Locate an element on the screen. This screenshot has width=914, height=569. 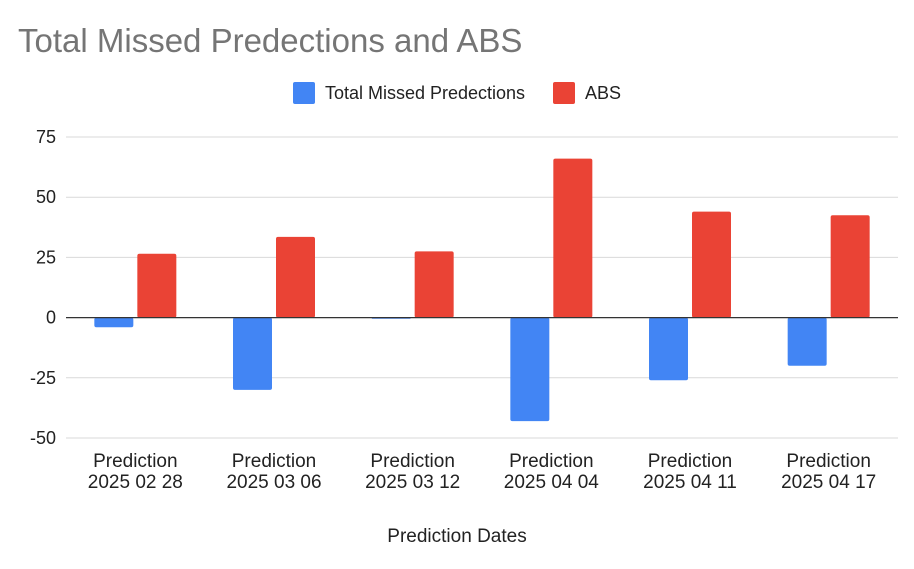
legend: Total Missed Predections ABS is located at coordinates (457, 93).